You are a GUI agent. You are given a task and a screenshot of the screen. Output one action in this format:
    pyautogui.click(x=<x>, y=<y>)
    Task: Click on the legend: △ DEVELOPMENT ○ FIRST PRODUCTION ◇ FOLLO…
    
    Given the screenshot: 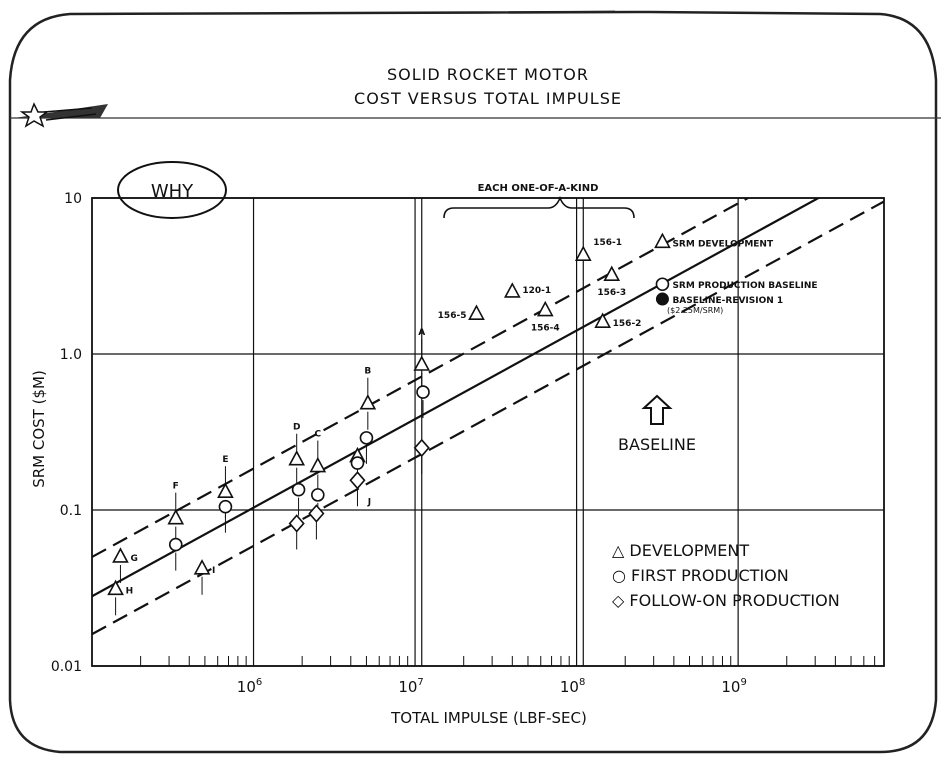 What is the action you would take?
    pyautogui.click(x=726, y=575)
    